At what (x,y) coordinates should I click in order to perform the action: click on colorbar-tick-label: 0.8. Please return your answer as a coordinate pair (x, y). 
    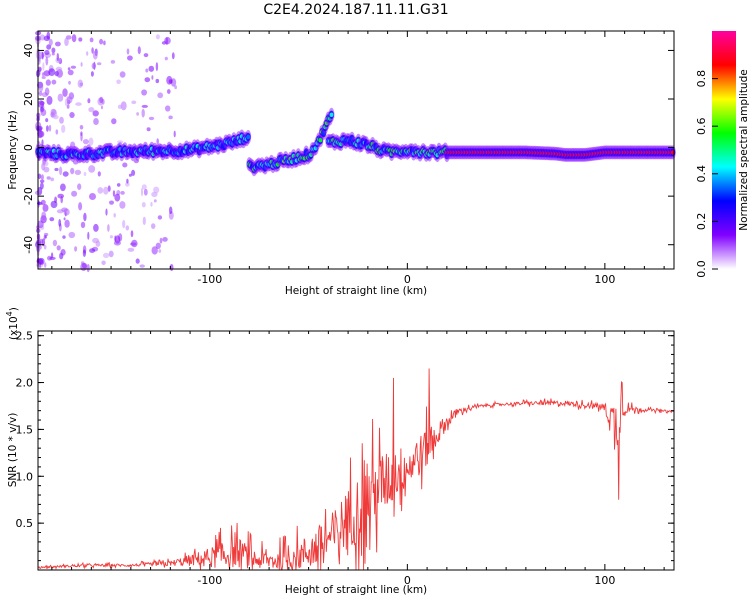
    Looking at the image, I should click on (701, 79).